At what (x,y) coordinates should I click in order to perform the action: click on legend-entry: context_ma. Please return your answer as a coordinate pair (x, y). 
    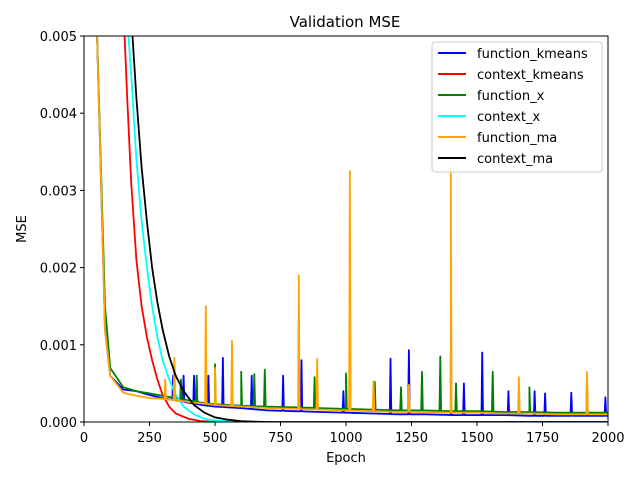
    Looking at the image, I should click on (515, 159).